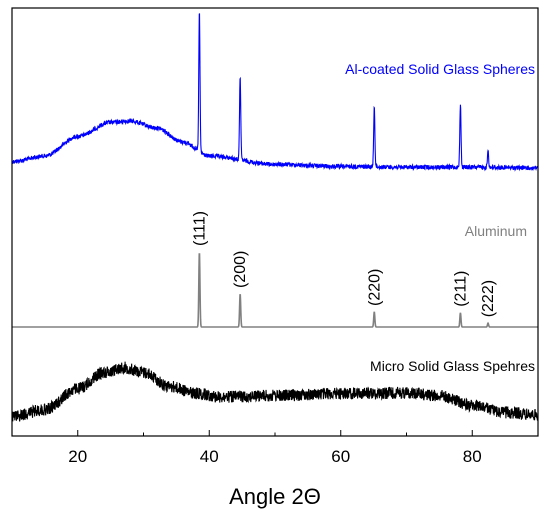  Describe the element at coordinates (340, 456) in the screenshot. I see `x-tick-label: 60` at that location.